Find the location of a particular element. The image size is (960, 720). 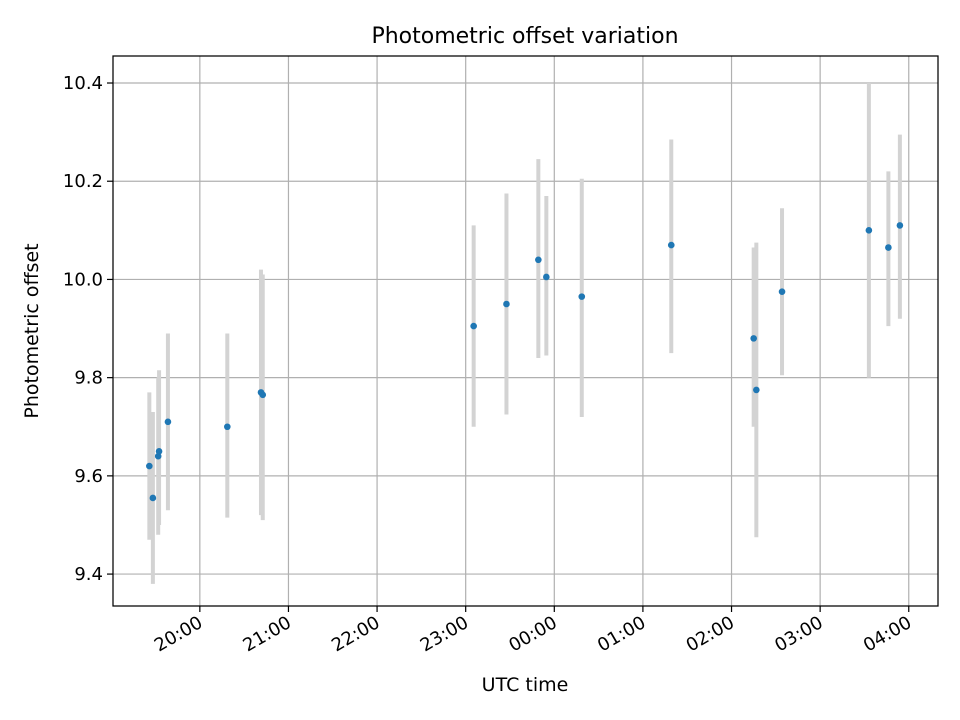

y-tick-label: 10.0 is located at coordinates (83, 279).